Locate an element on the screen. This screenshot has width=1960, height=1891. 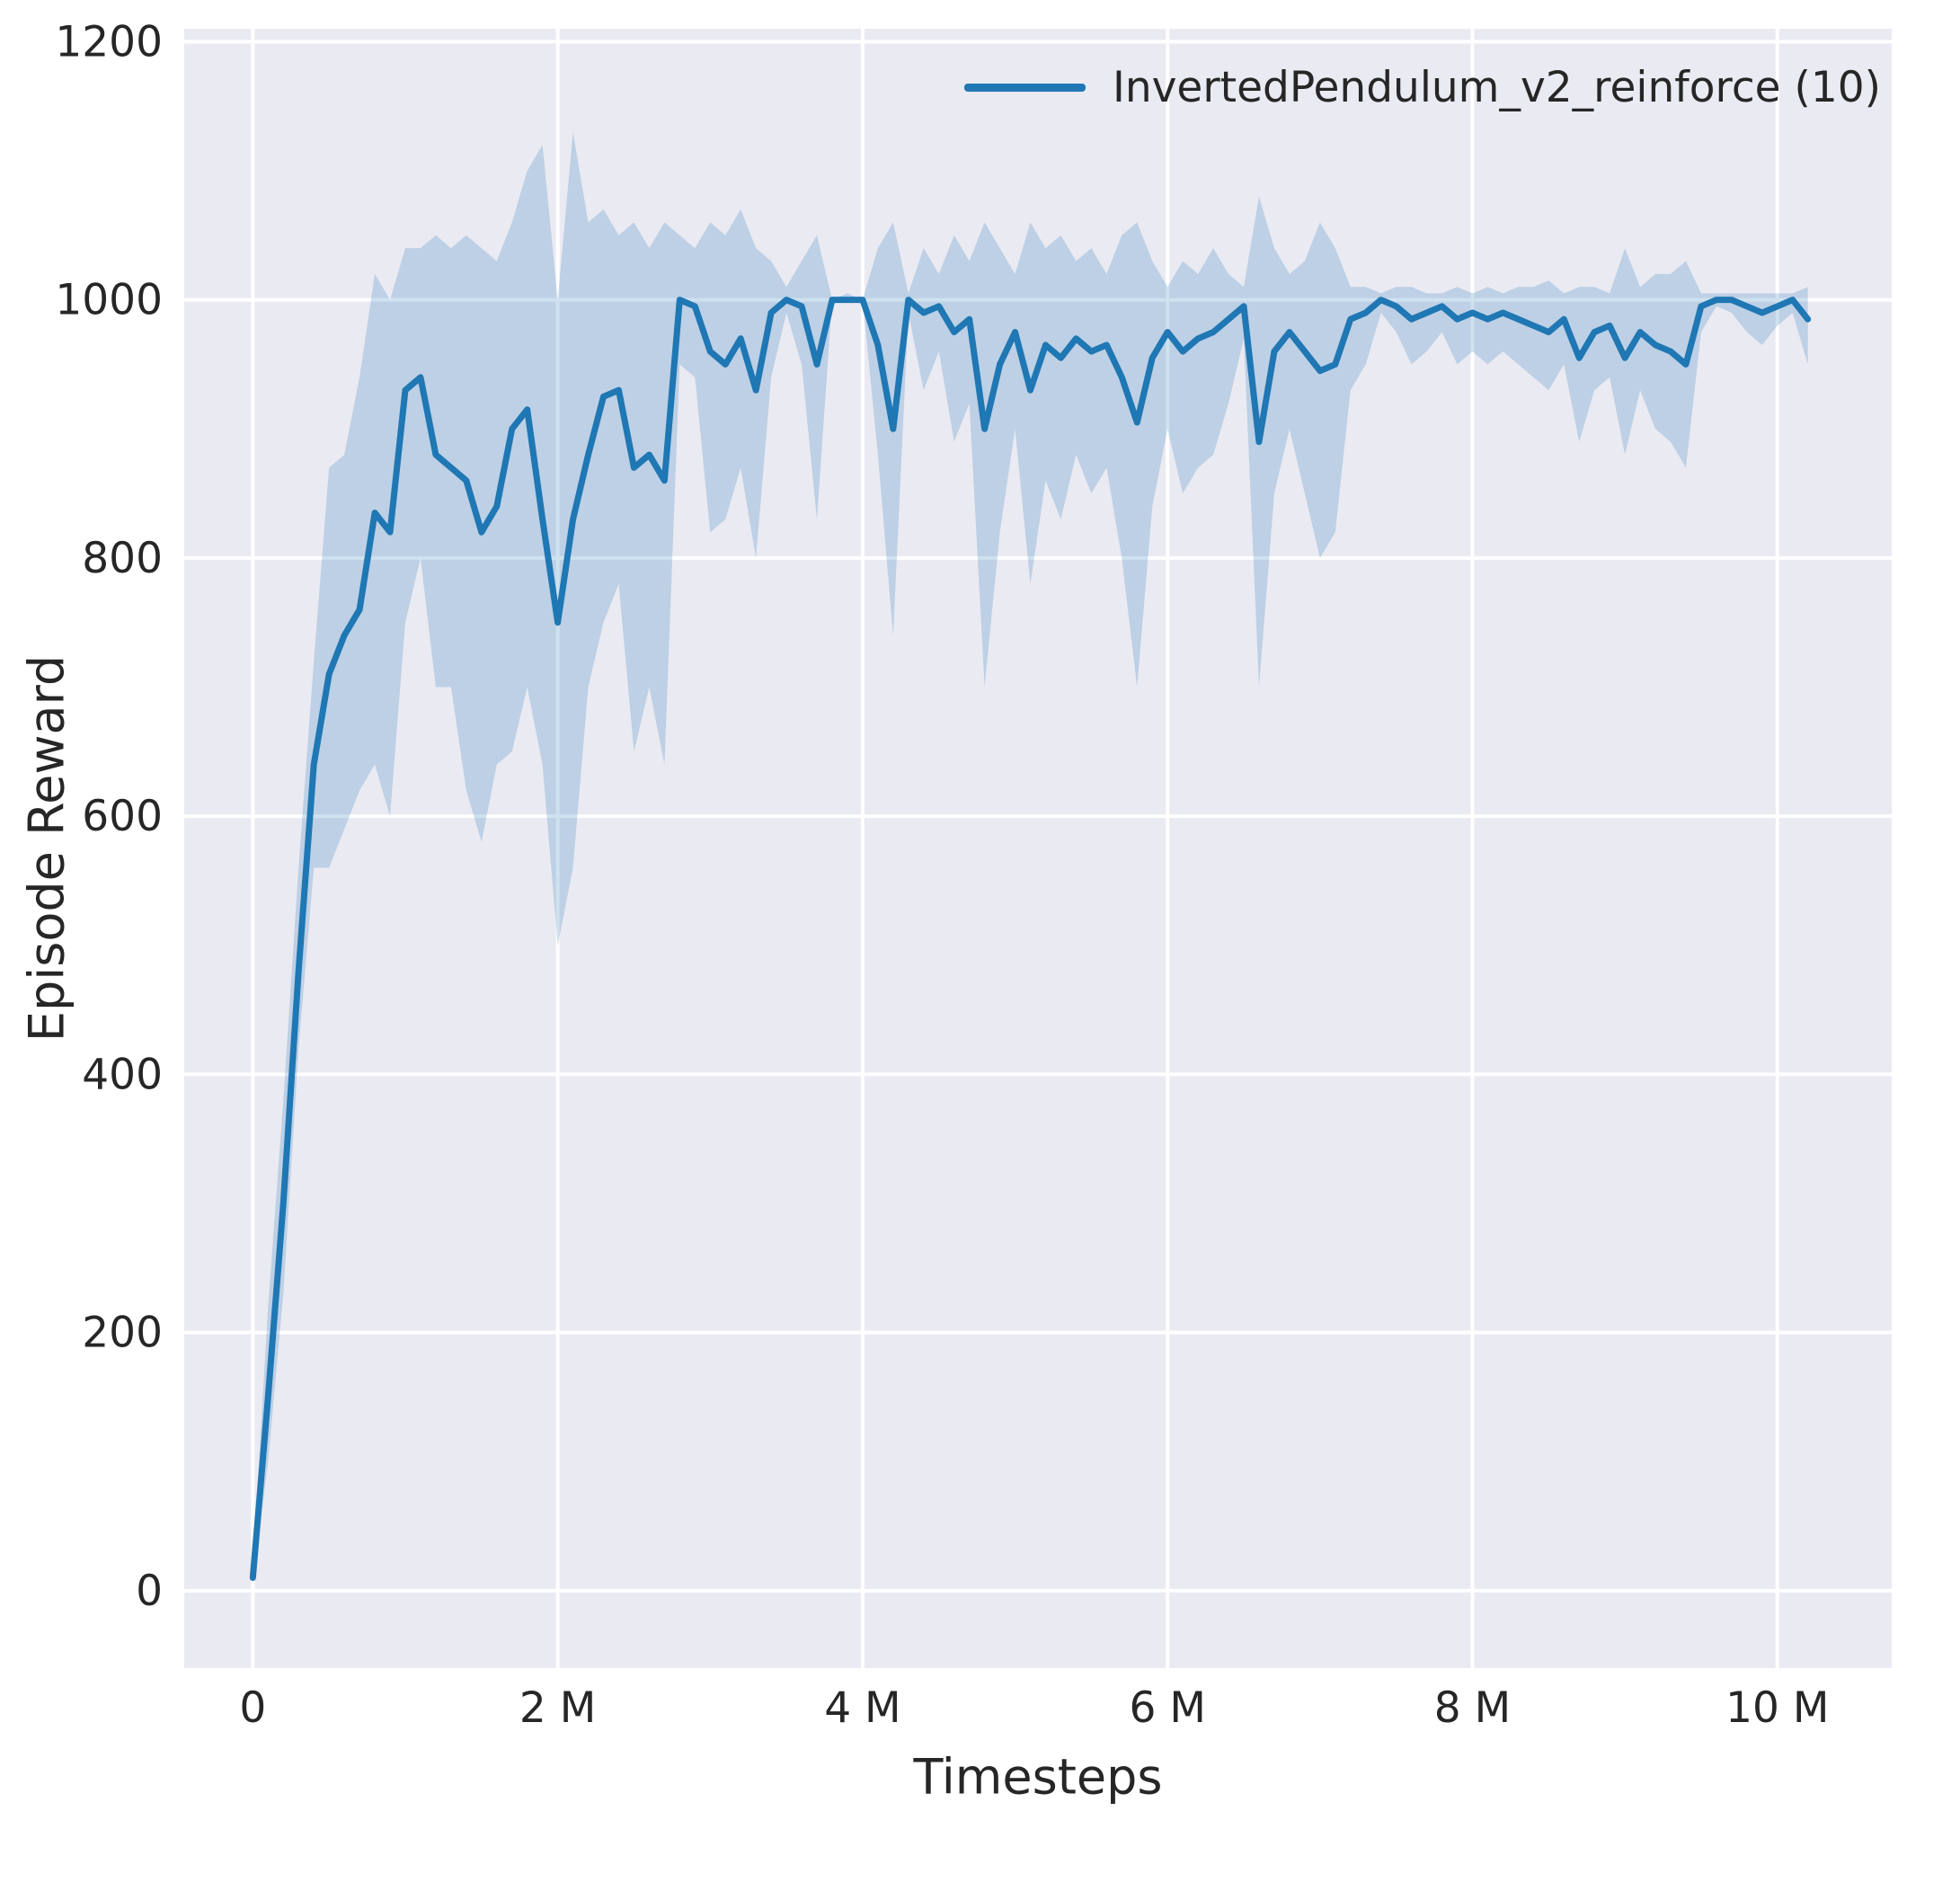
y-axis-label: Episode Reward is located at coordinates (47, 849).